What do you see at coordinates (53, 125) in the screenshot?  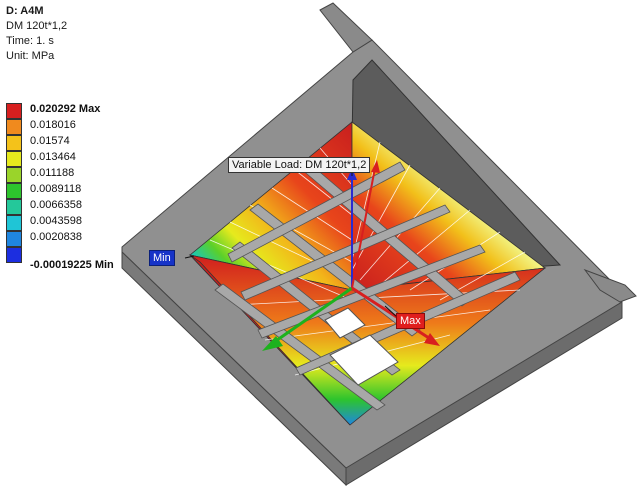 I see `legend-value: 0.018016` at bounding box center [53, 125].